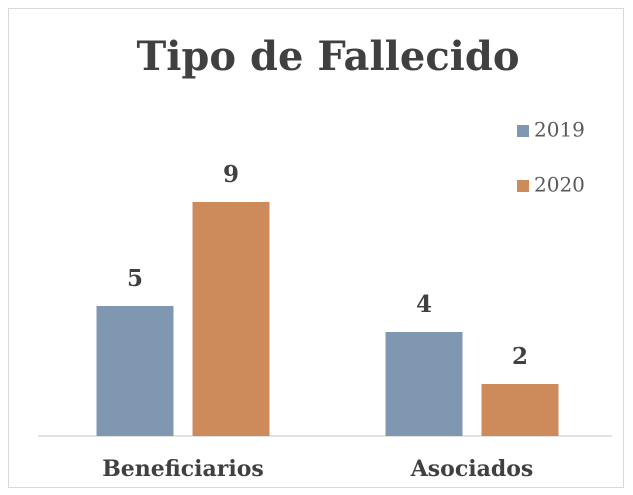 The height and width of the screenshot is (495, 633). I want to click on value-label: 4, so click(424, 304).